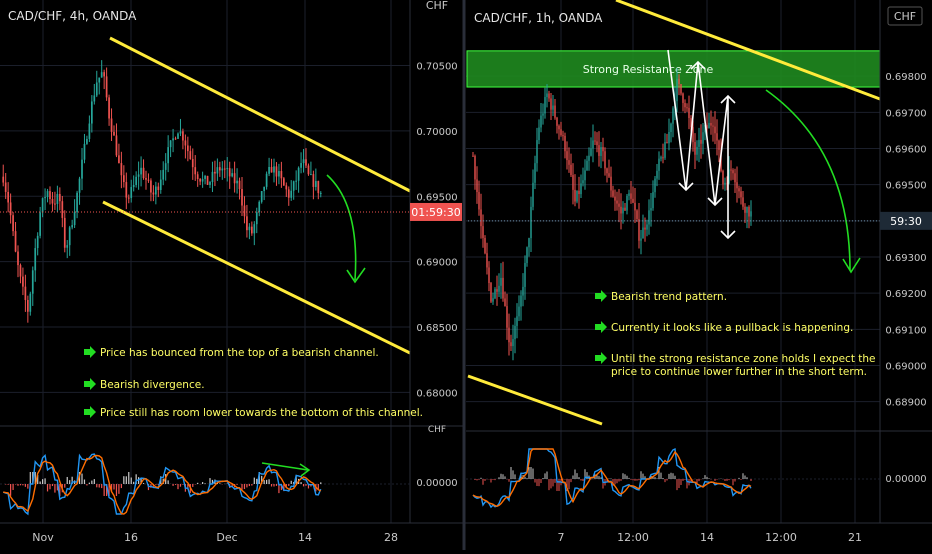 This screenshot has height=554, width=932. I want to click on price-tick-label: 0.68000, so click(436, 393).